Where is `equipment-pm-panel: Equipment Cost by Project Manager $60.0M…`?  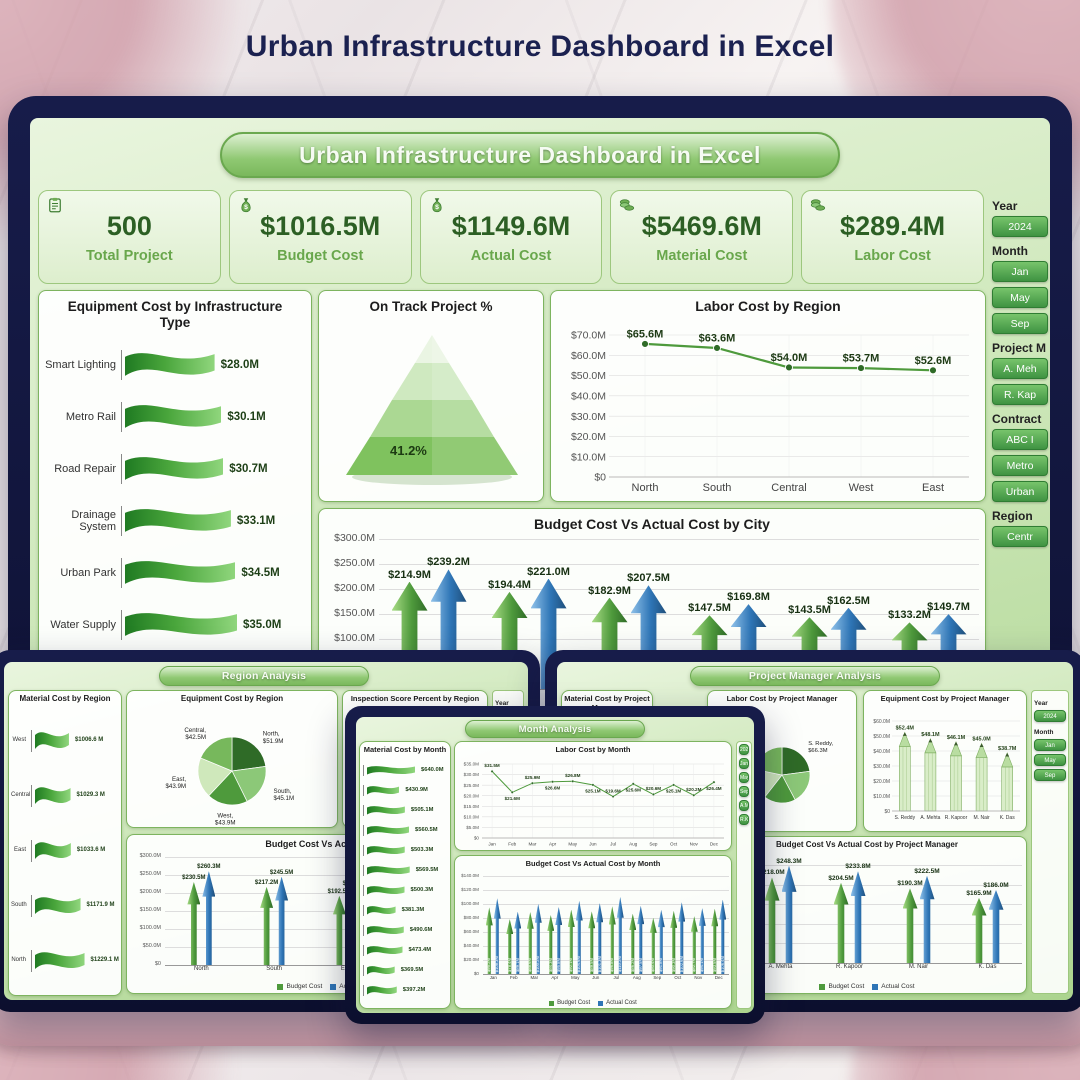 equipment-pm-panel: Equipment Cost by Project Manager $60.0M… is located at coordinates (945, 761).